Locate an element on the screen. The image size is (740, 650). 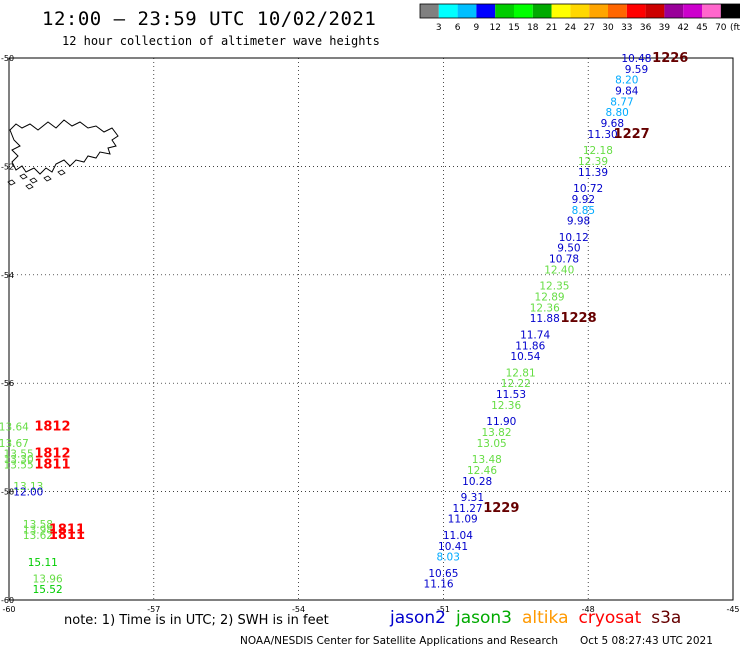
lon-tick-label: -51 is located at coordinates (443, 609).